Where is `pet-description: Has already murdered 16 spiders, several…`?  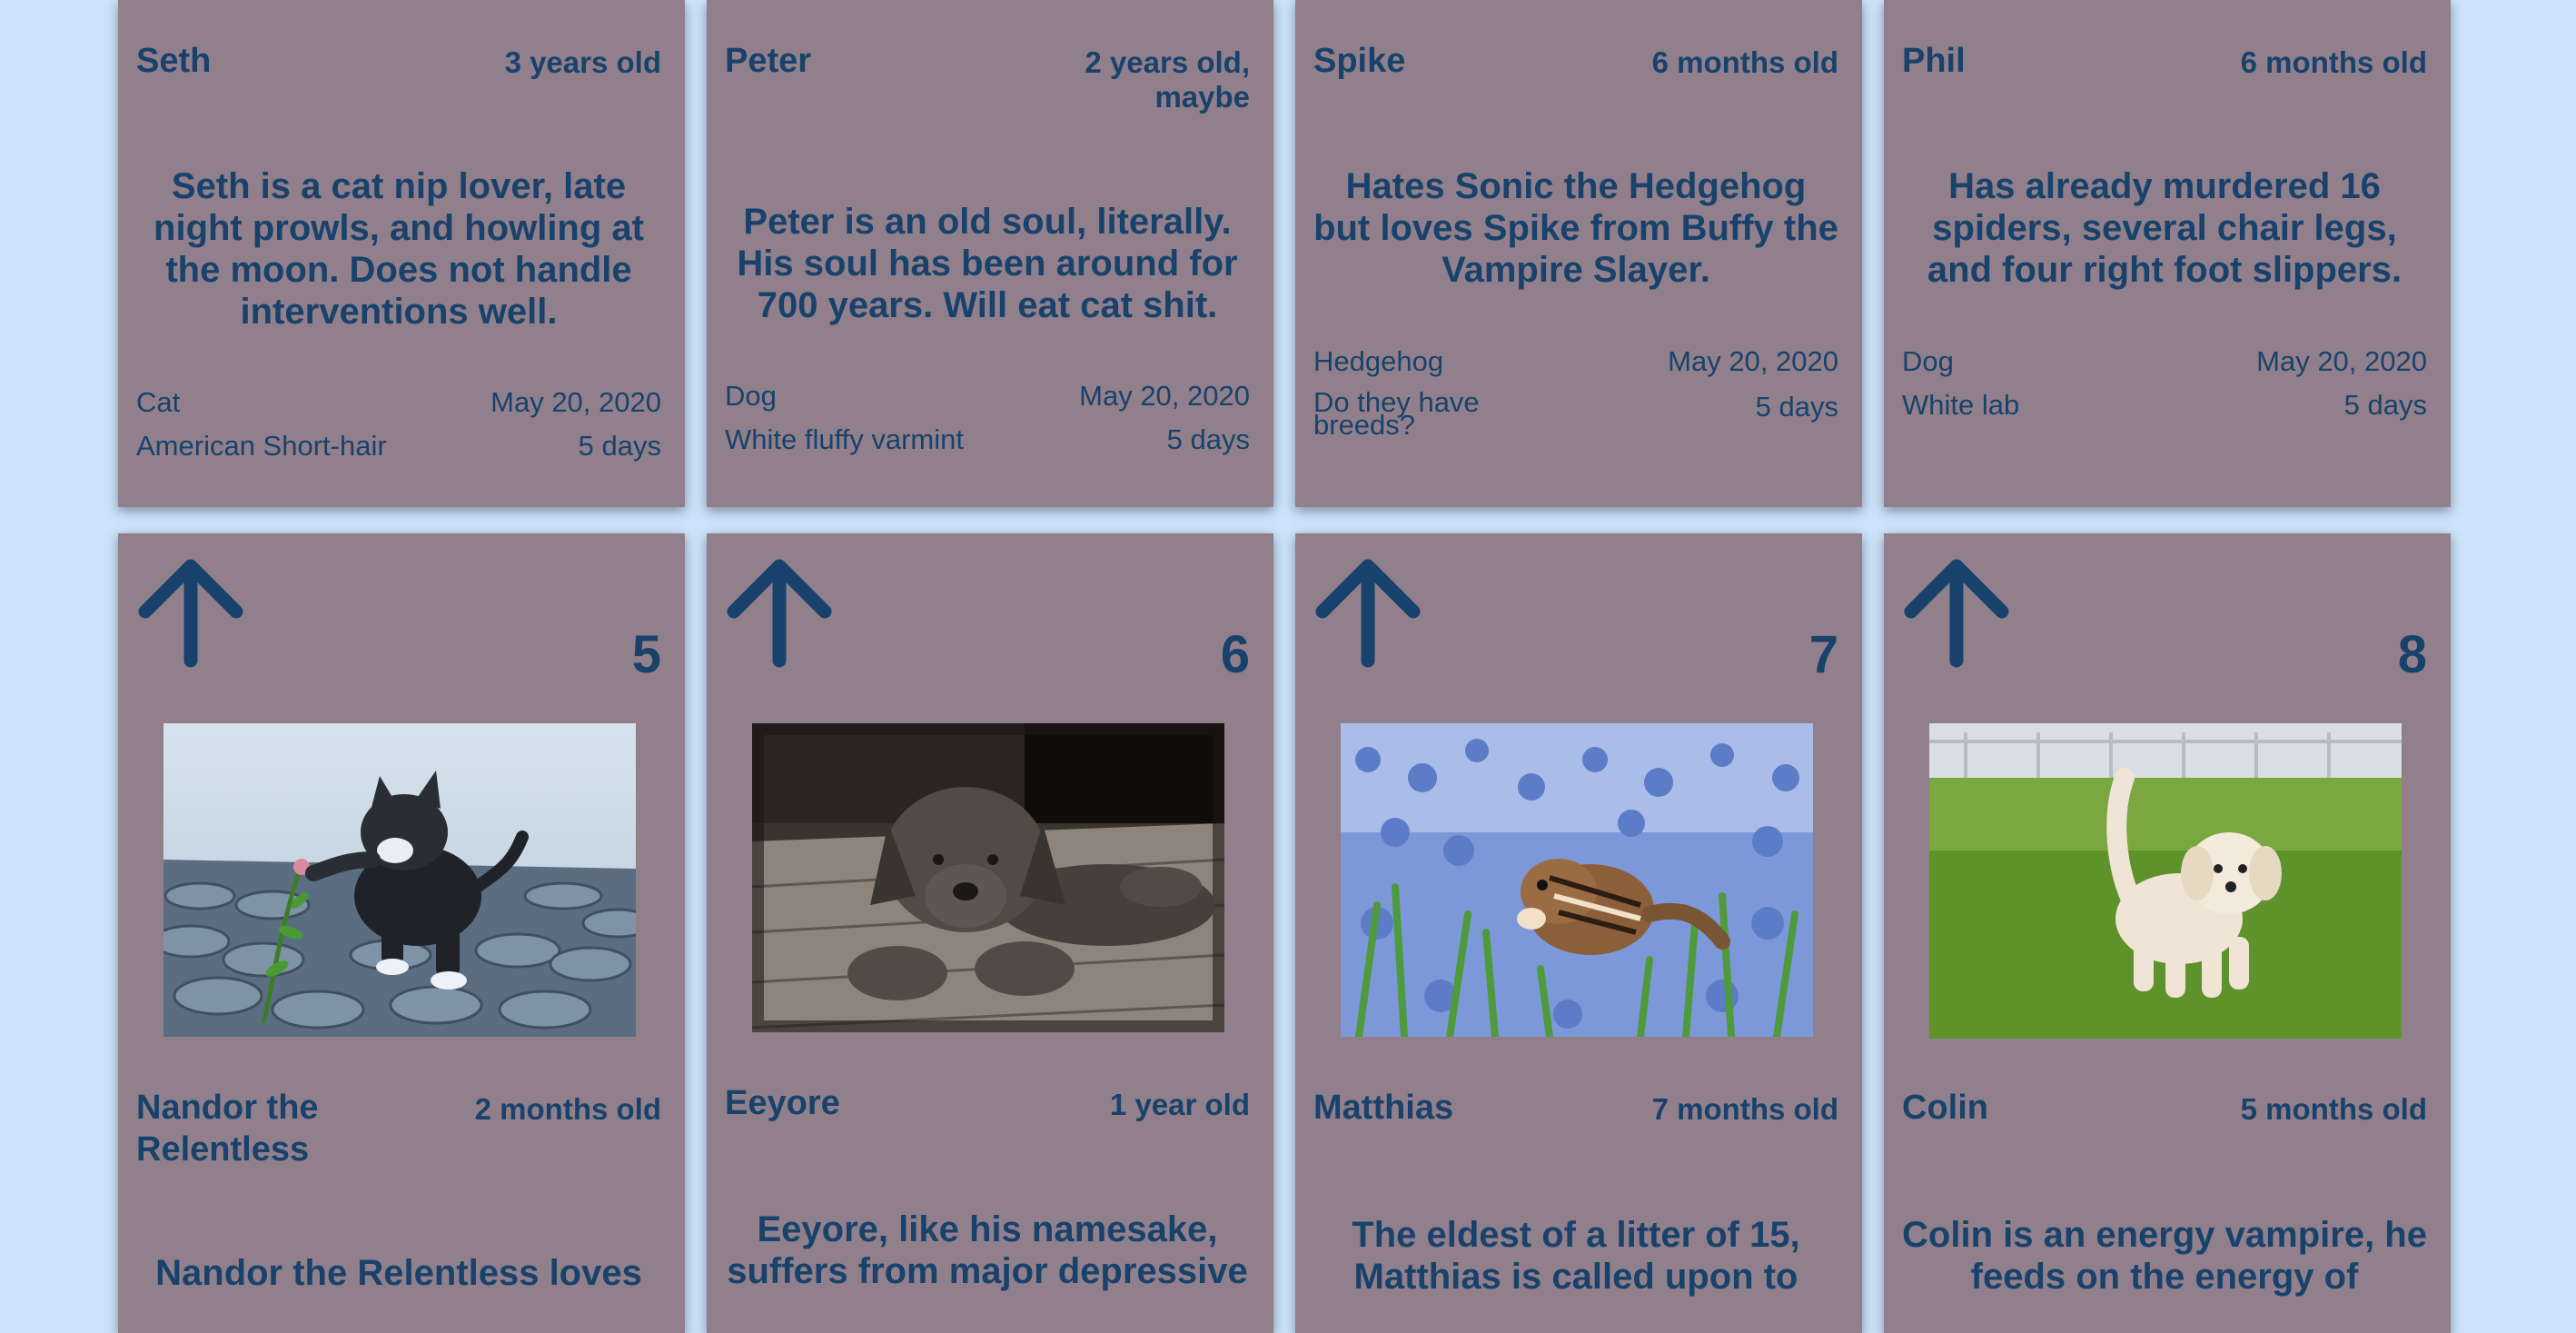 pet-description: Has already murdered 16 spiders, several… is located at coordinates (2165, 228).